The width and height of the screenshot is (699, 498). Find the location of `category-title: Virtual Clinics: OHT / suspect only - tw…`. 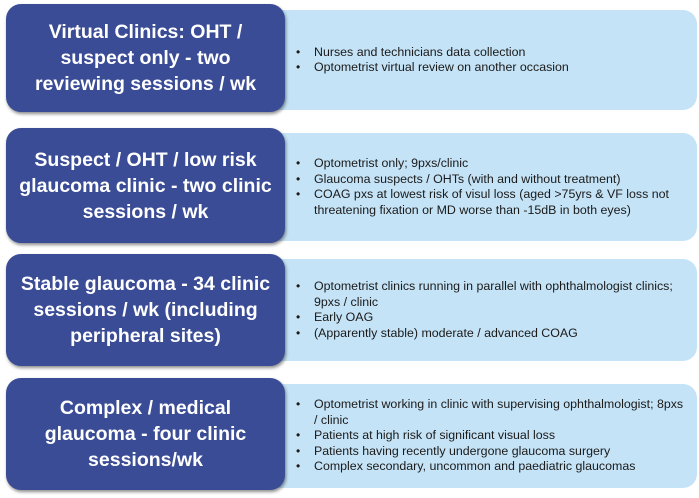

category-title: Virtual Clinics: OHT / suspect only - tw… is located at coordinates (145, 58).